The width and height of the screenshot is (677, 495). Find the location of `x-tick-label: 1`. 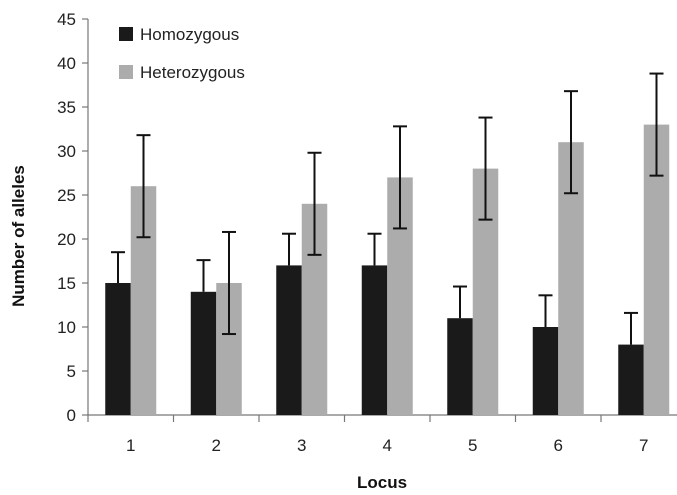

x-tick-label: 1 is located at coordinates (130, 445).